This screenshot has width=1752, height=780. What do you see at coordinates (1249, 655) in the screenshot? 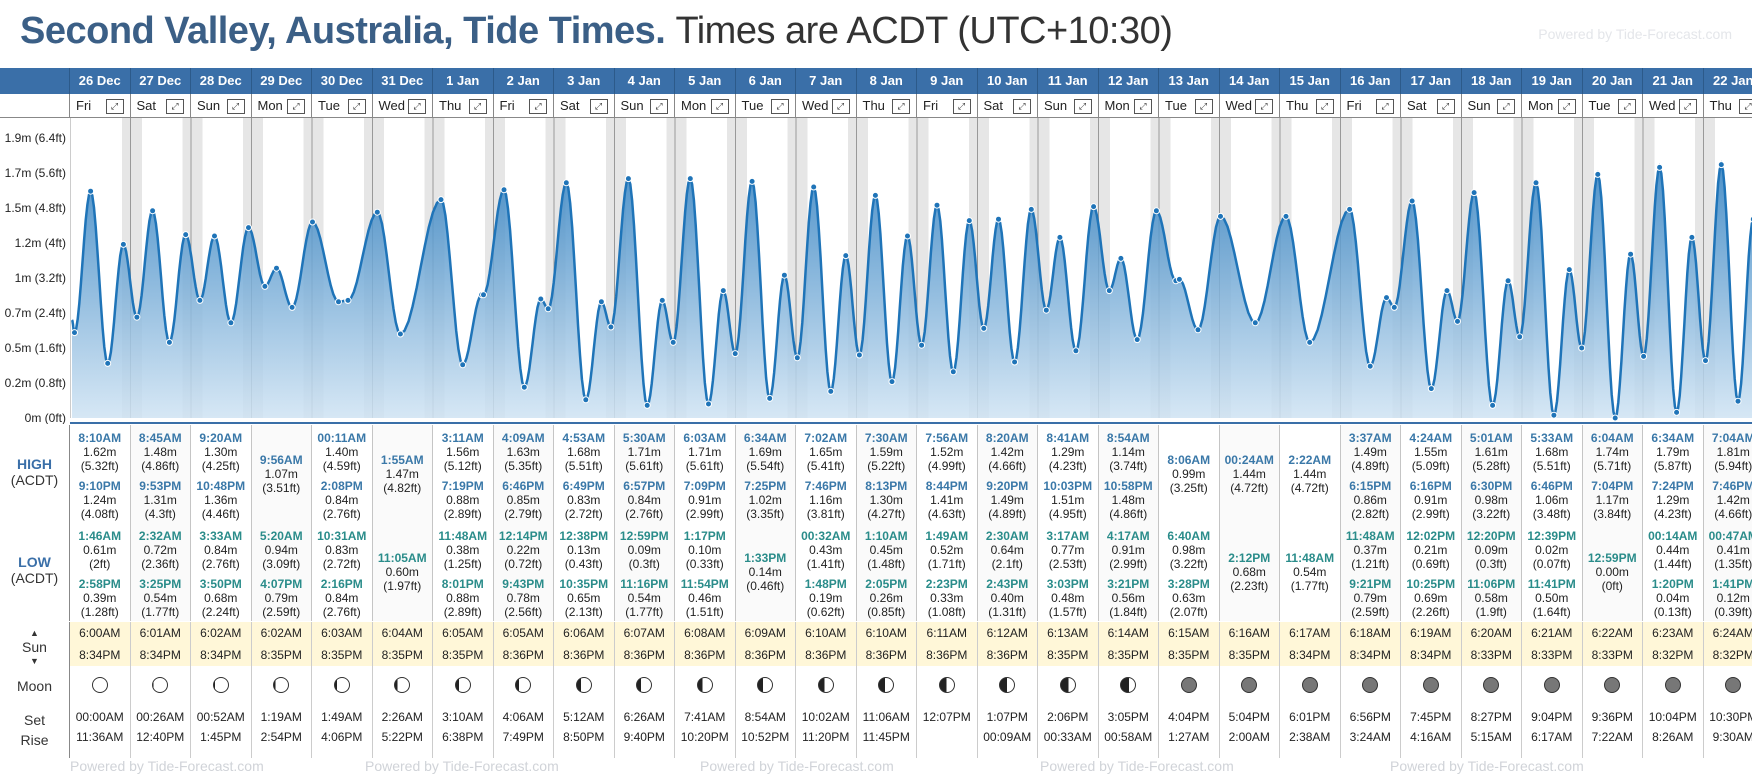
I see `sunset-time: 8:35PM` at bounding box center [1249, 655].